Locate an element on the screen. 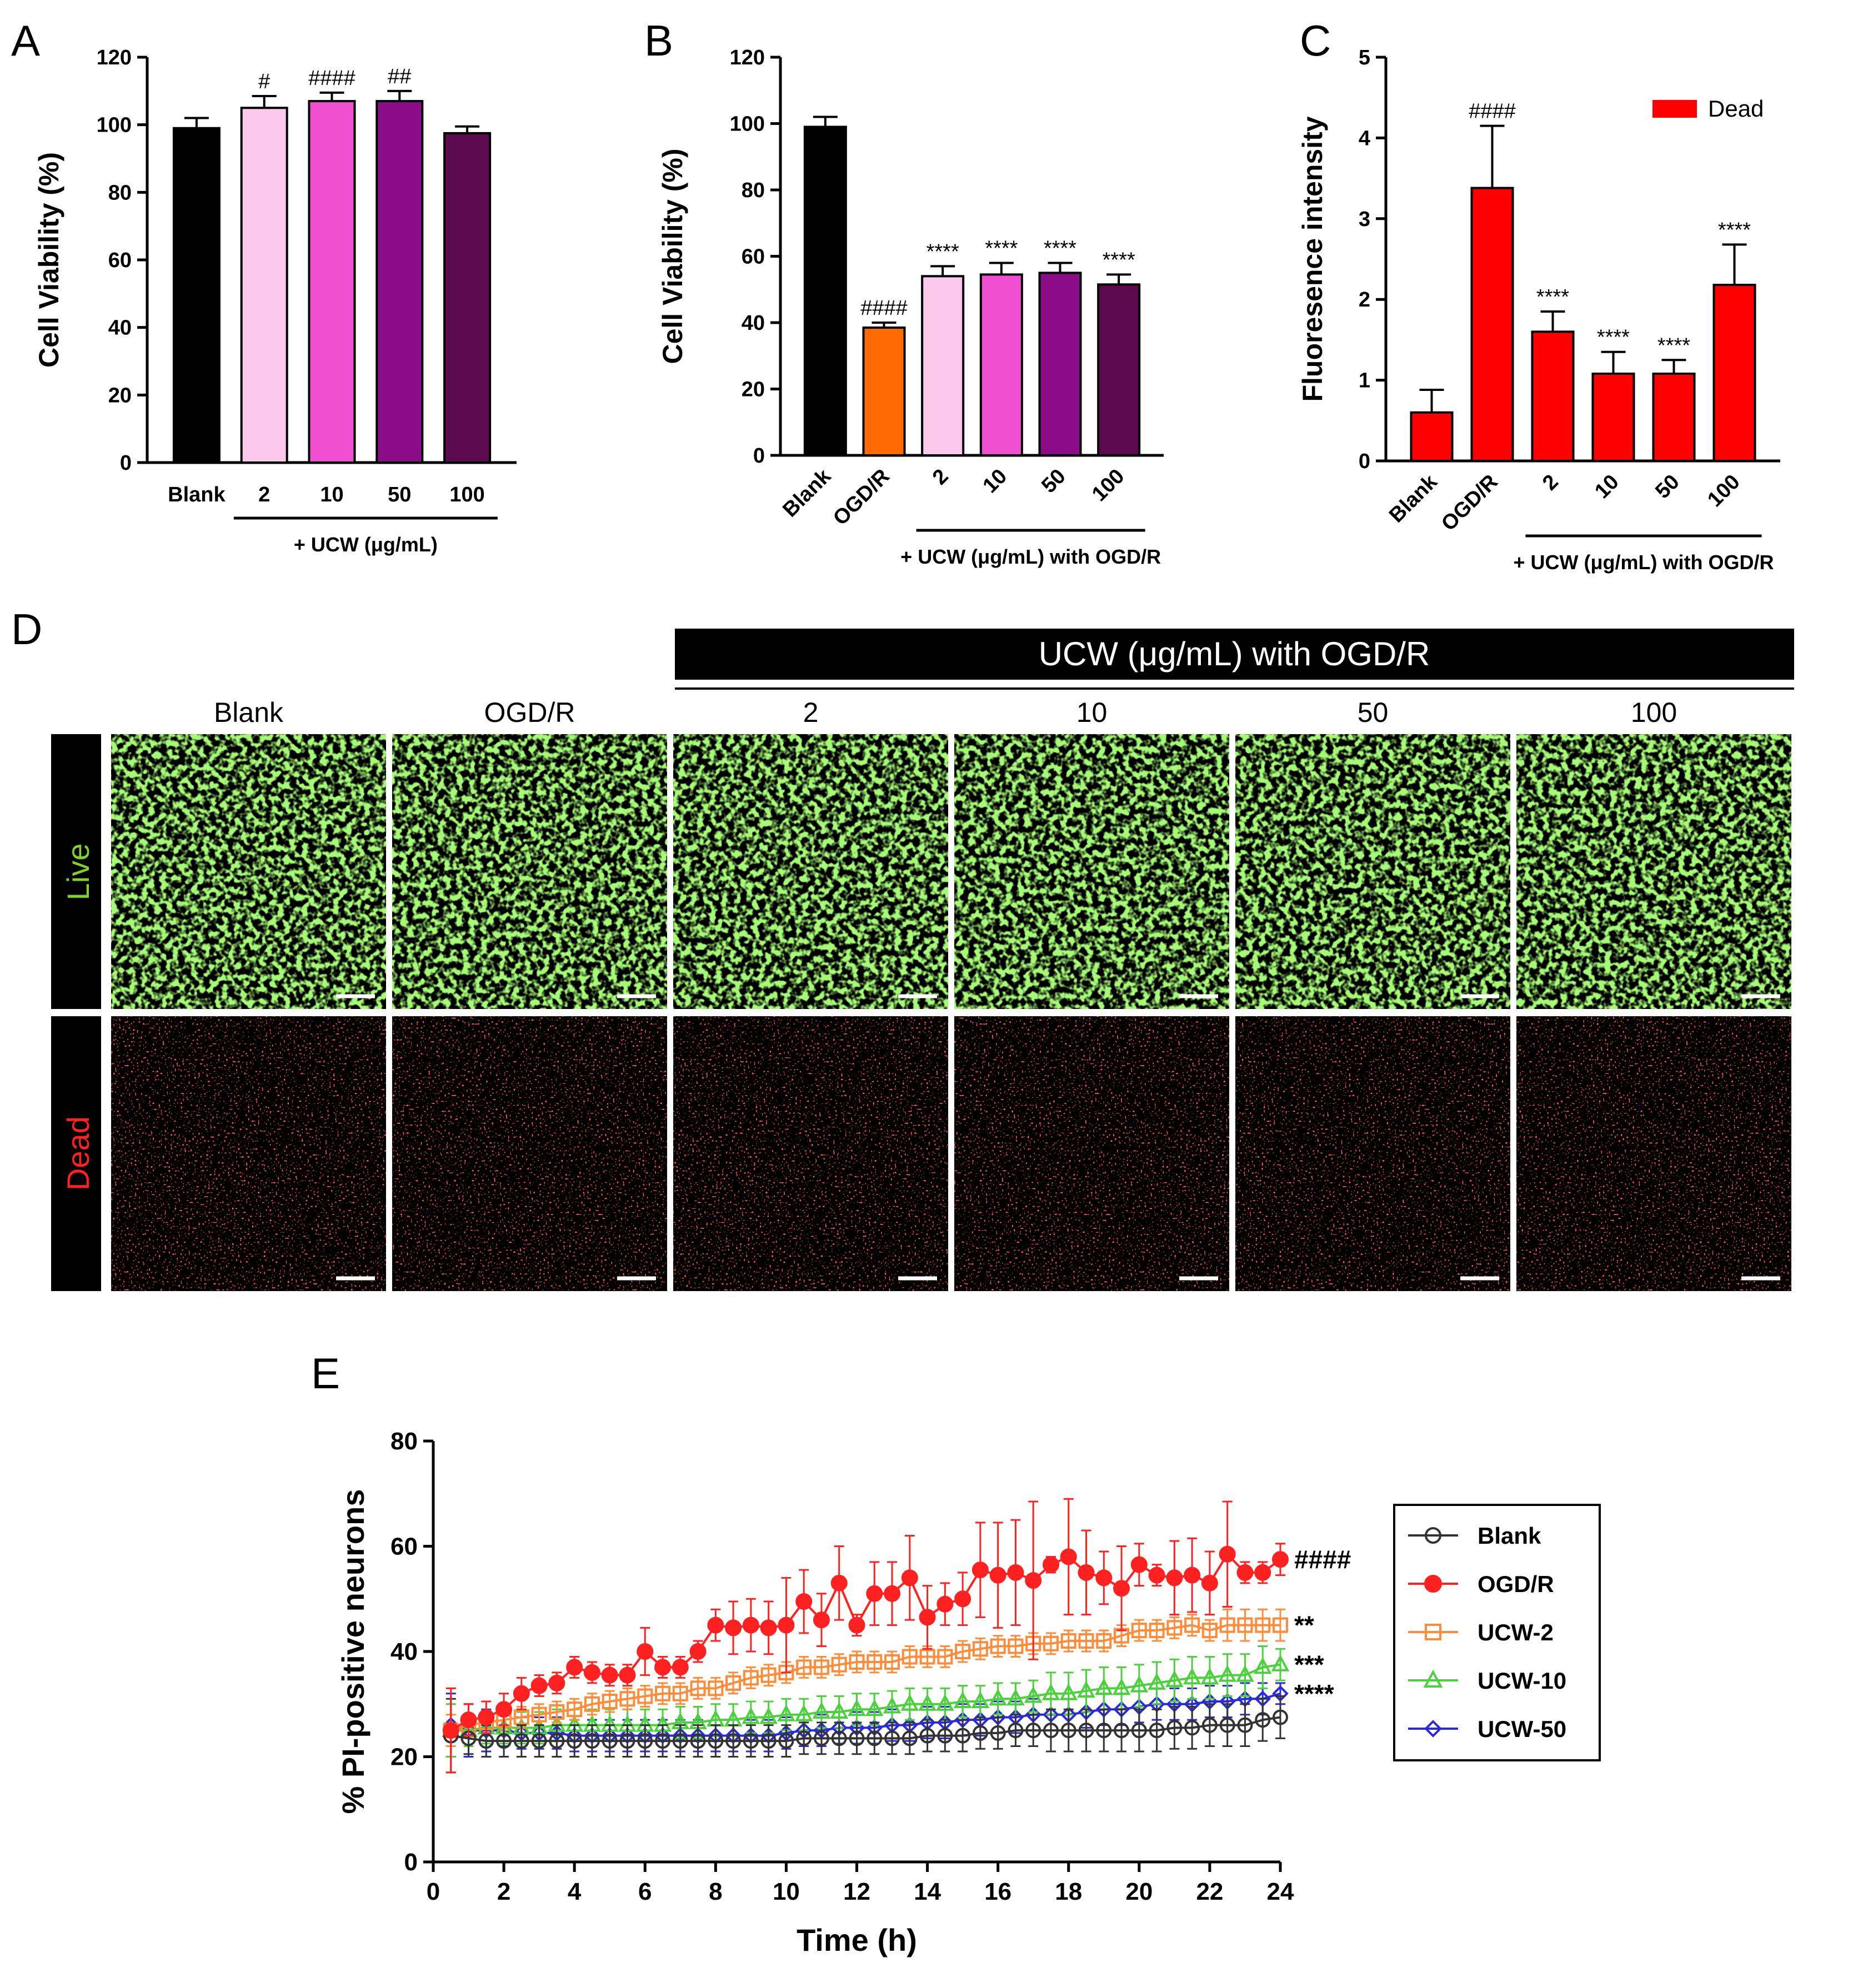 Image resolution: width=1853 pixels, height=1988 pixels. significance-label: #### is located at coordinates (332, 78).